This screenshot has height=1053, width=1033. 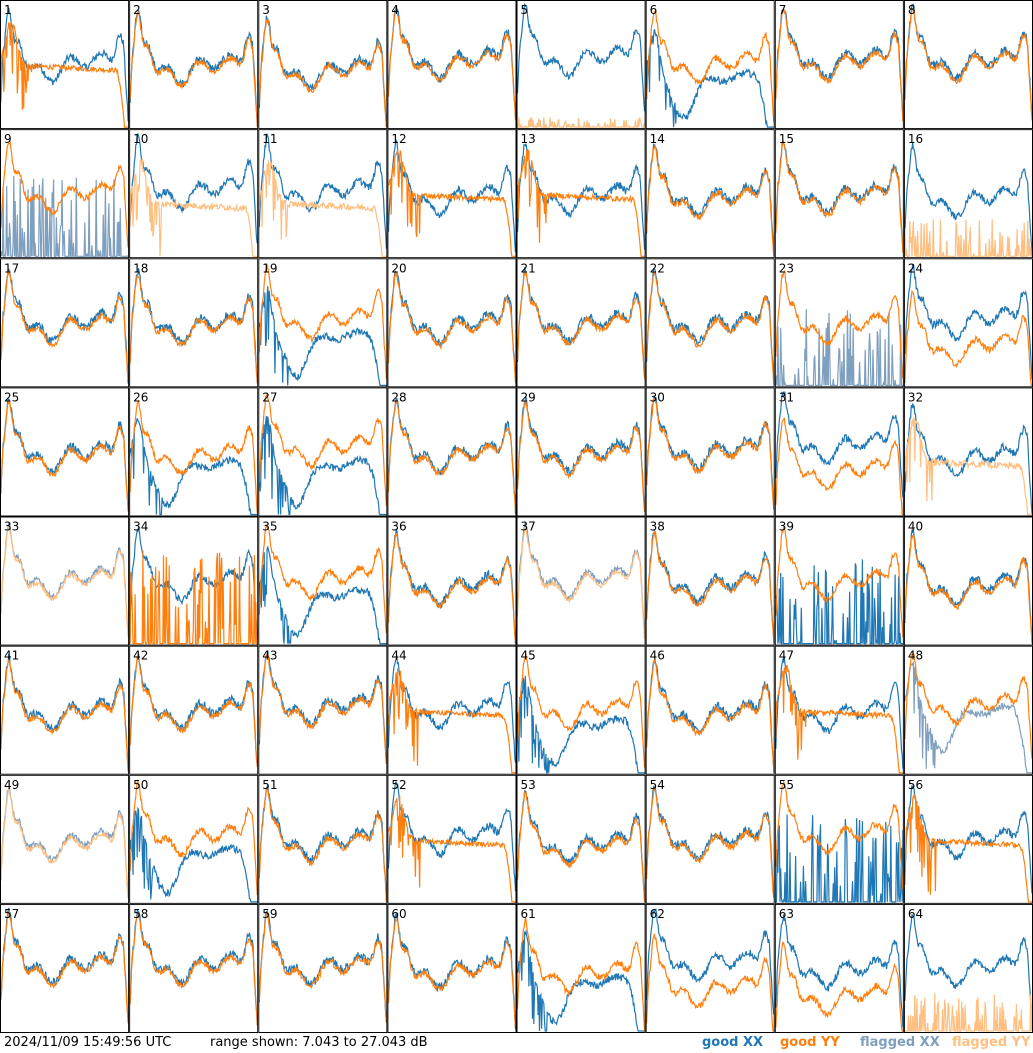 What do you see at coordinates (452, 581) in the screenshot?
I see `panel-36: 36` at bounding box center [452, 581].